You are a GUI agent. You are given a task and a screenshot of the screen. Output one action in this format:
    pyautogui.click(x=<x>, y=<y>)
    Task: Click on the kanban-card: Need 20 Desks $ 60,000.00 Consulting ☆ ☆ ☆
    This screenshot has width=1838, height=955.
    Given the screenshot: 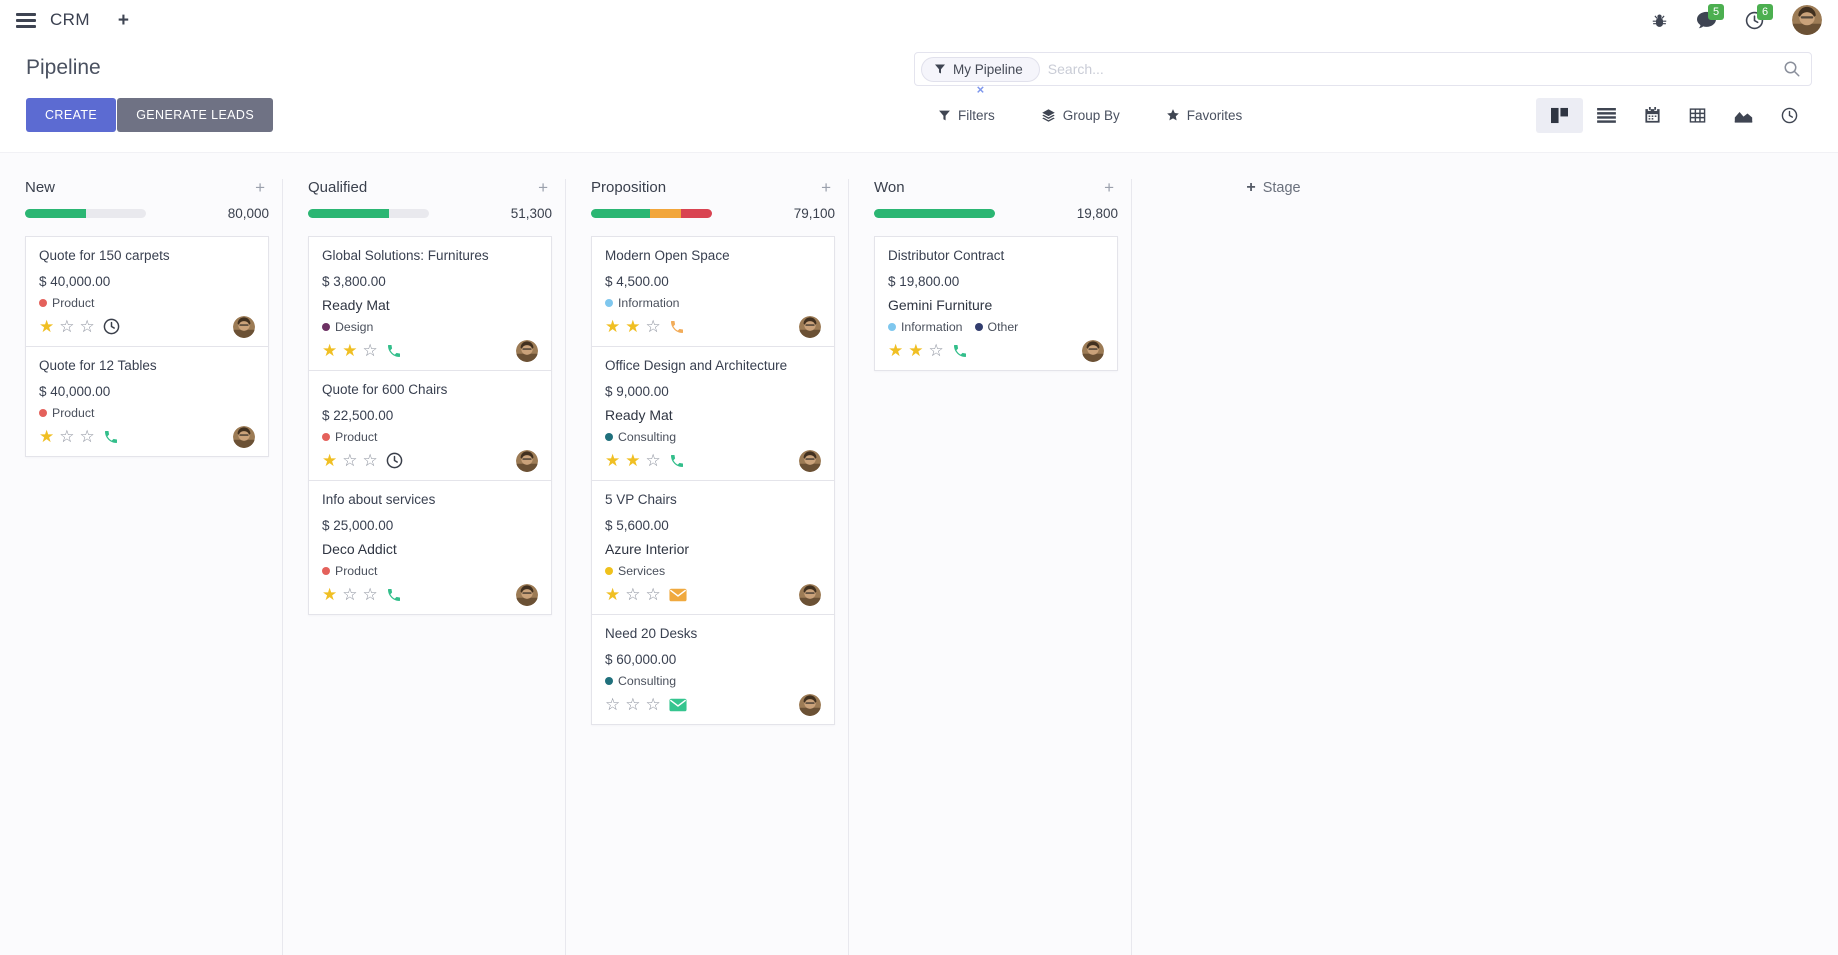 What is the action you would take?
    pyautogui.click(x=713, y=669)
    